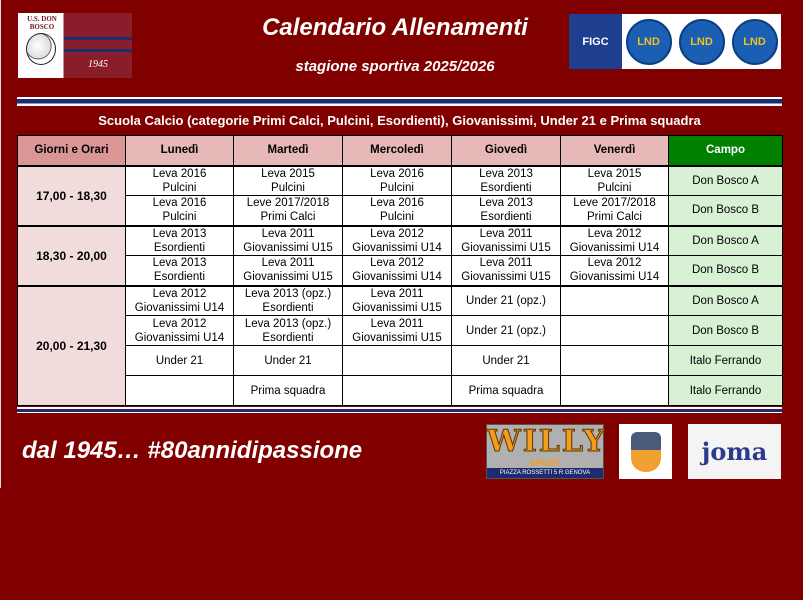  I want to click on badge-label: FIGC, so click(595, 41).